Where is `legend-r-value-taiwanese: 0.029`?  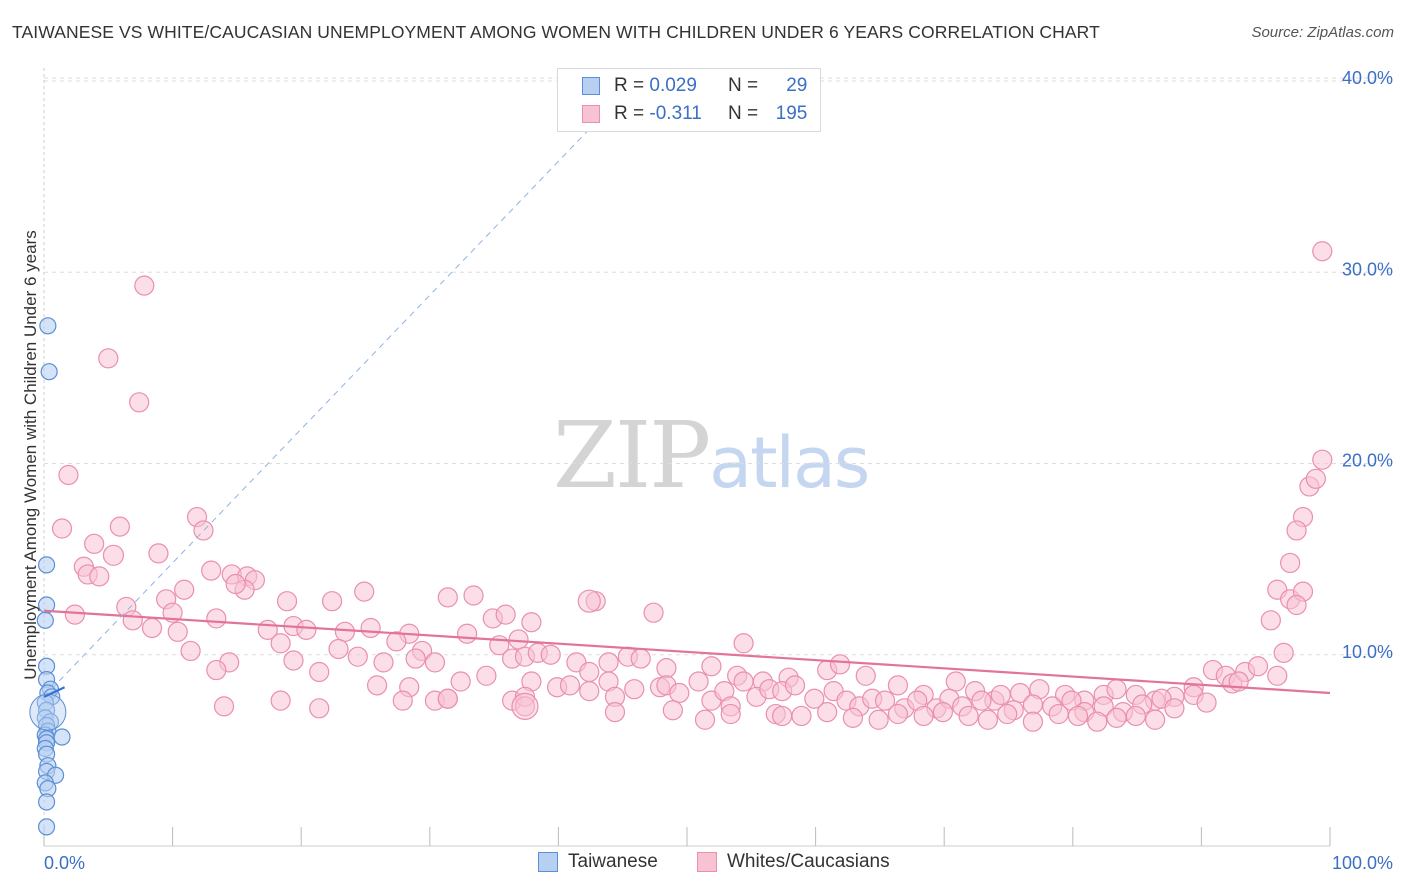 legend-r-value-taiwanese: 0.029 is located at coordinates (673, 85).